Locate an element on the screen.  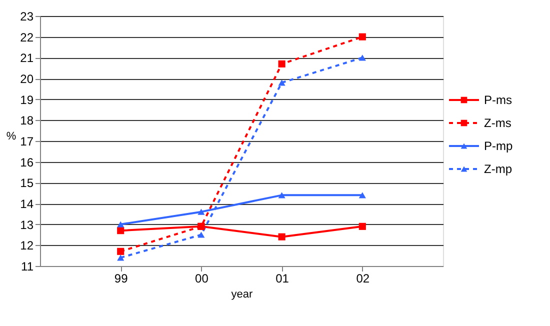
x-tick-label: 01 is located at coordinates (283, 279).